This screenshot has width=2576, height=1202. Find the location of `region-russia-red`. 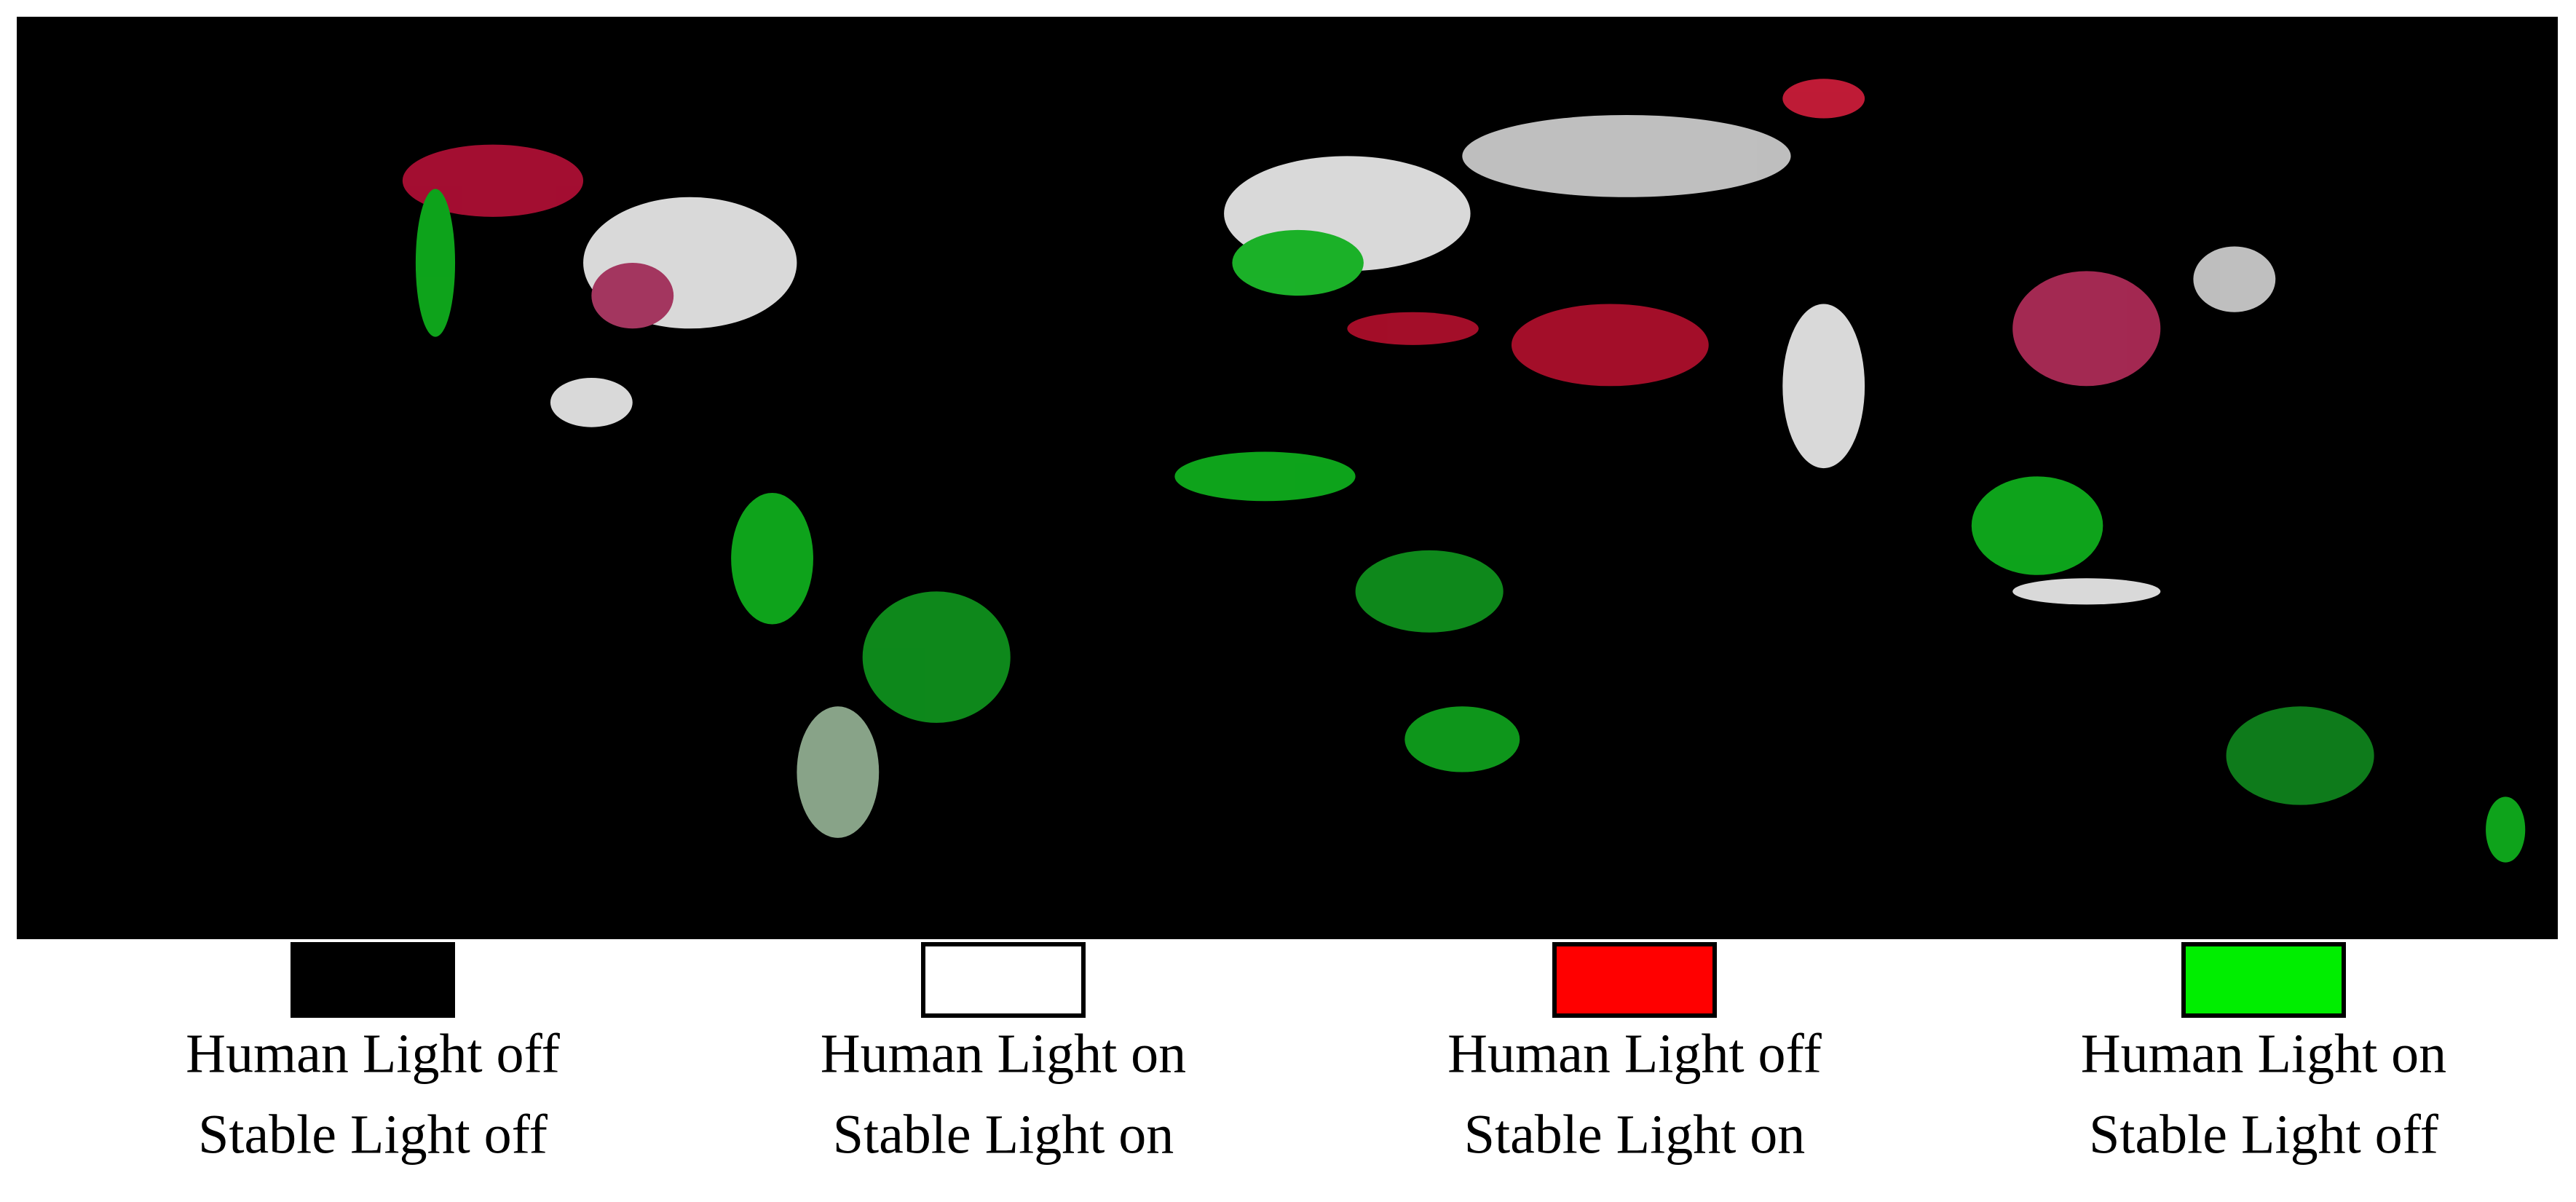

region-russia-red is located at coordinates (1823, 99).